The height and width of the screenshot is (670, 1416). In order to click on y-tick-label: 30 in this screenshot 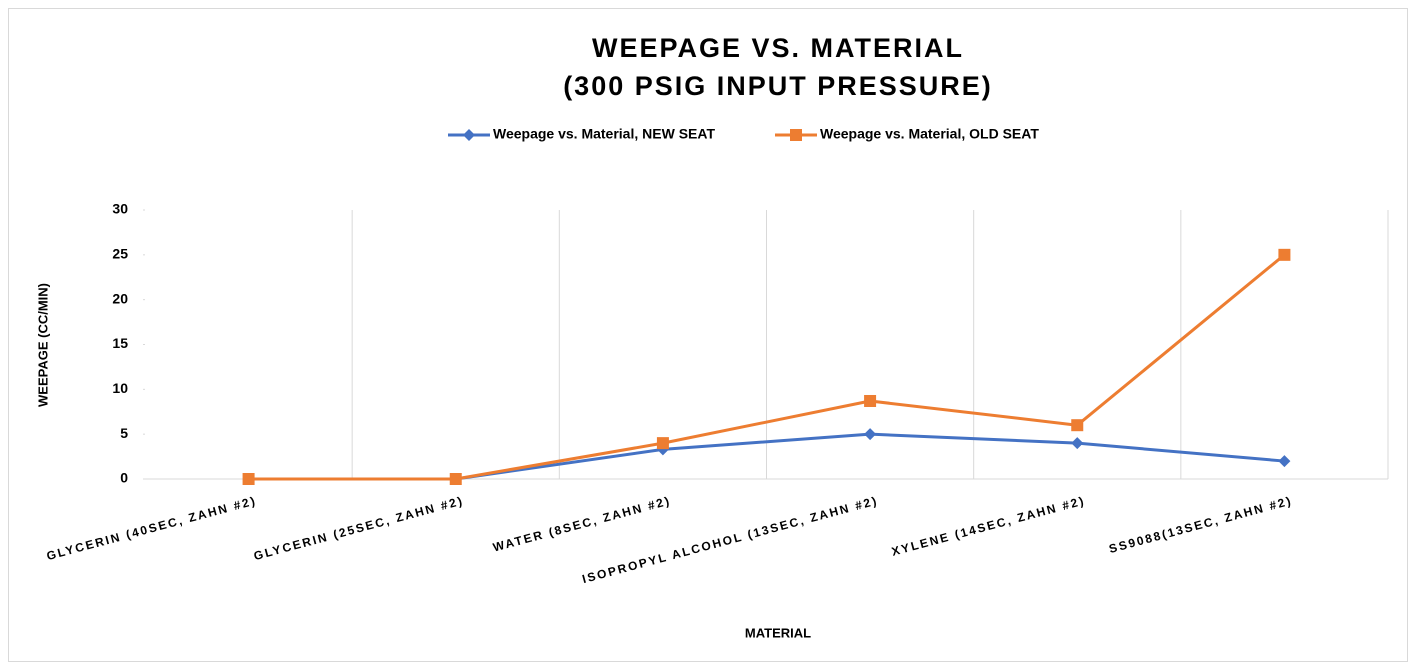, I will do `click(120, 209)`.